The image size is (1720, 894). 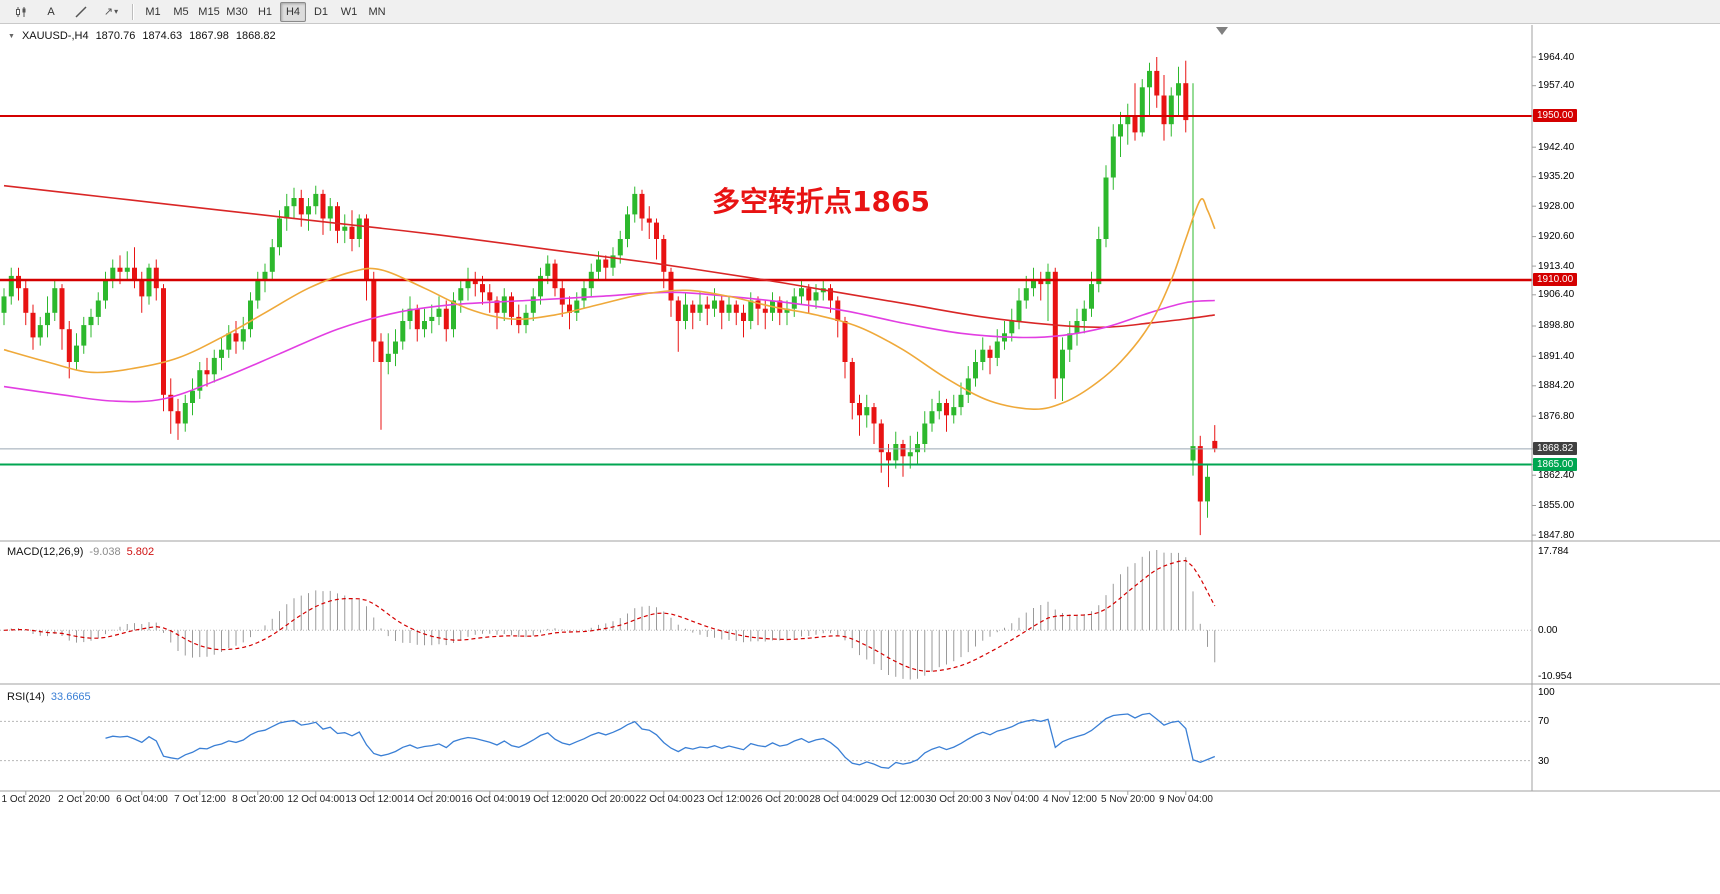 What do you see at coordinates (1556, 356) in the screenshot?
I see `price-axis-label: 1891.40` at bounding box center [1556, 356].